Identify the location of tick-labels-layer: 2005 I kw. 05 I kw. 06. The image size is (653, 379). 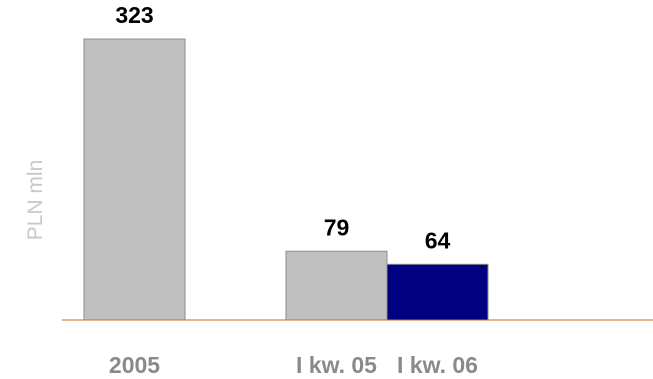
(293, 365).